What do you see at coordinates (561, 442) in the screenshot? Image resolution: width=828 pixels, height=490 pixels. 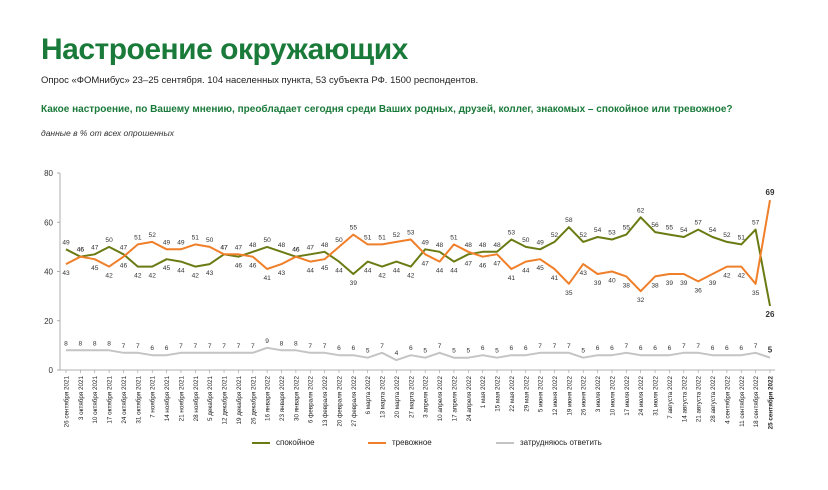 I see `legend-label-undecided: затрудняюсь ответить` at bounding box center [561, 442].